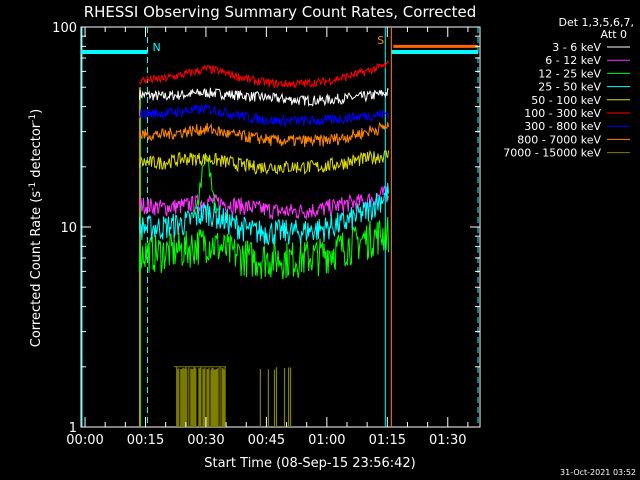  What do you see at coordinates (263, 134) in the screenshot?
I see `series-800-7000-kev` at bounding box center [263, 134].